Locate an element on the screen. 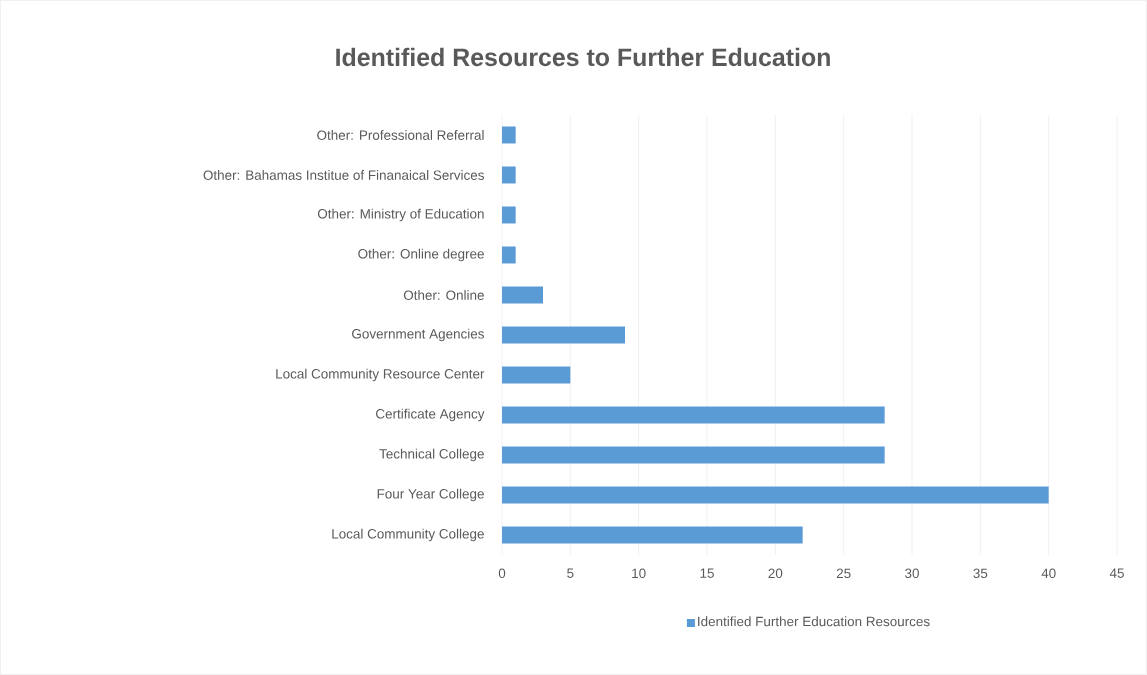  y-tick-label: Other: Bahamas Institue of Finanaical Services is located at coordinates (343, 175).